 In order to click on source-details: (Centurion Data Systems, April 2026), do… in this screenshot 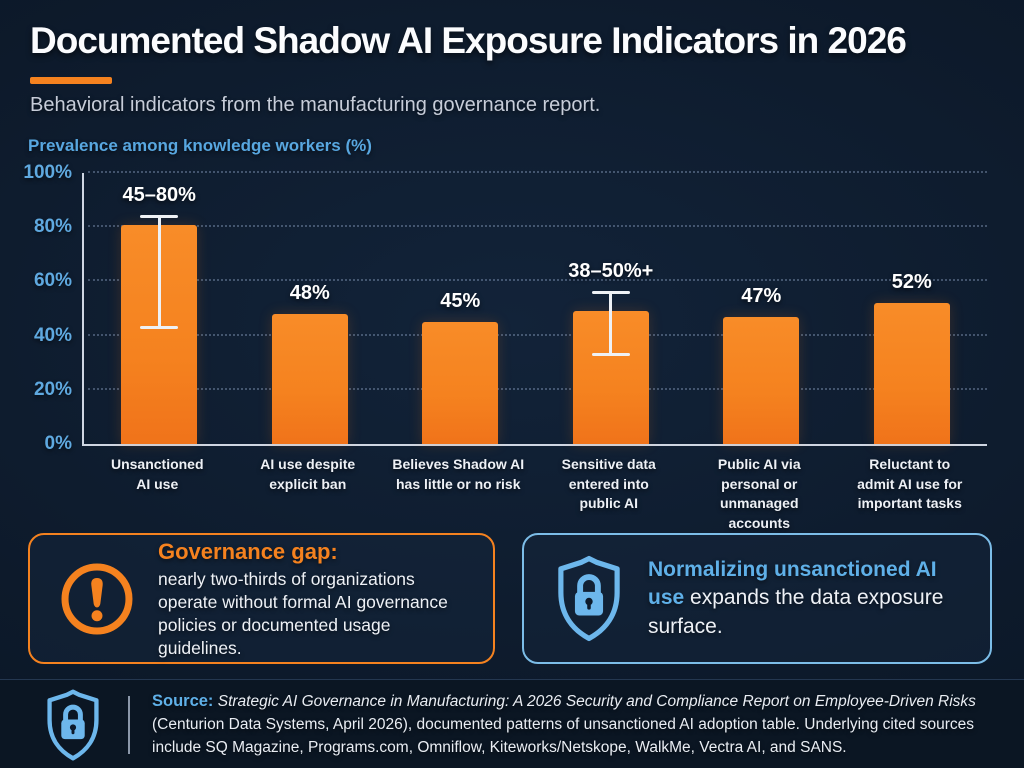, I will do `click(563, 736)`.